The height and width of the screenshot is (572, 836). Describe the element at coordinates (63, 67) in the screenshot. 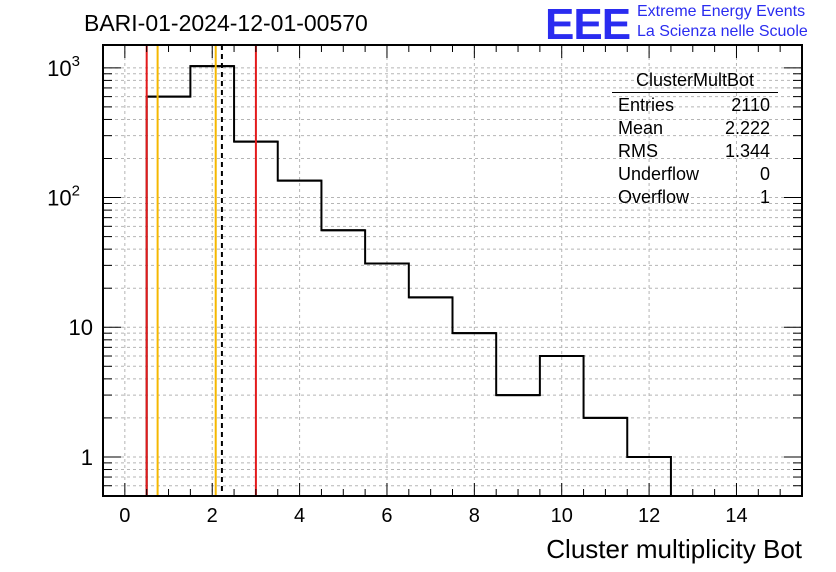

I see `y-tick-label: 10³` at that location.